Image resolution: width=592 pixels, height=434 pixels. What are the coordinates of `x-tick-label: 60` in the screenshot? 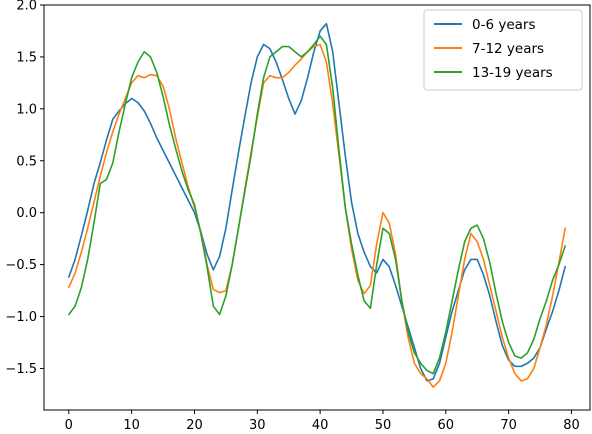 It's located at (446, 425).